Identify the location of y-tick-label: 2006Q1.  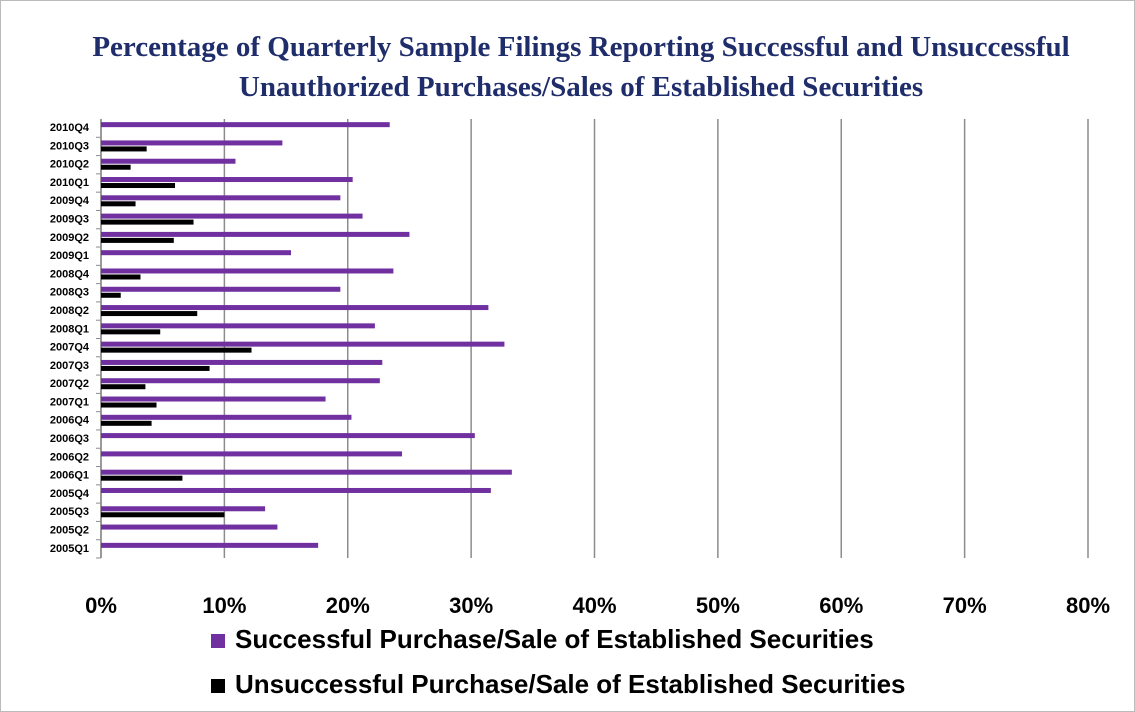
(69, 476).